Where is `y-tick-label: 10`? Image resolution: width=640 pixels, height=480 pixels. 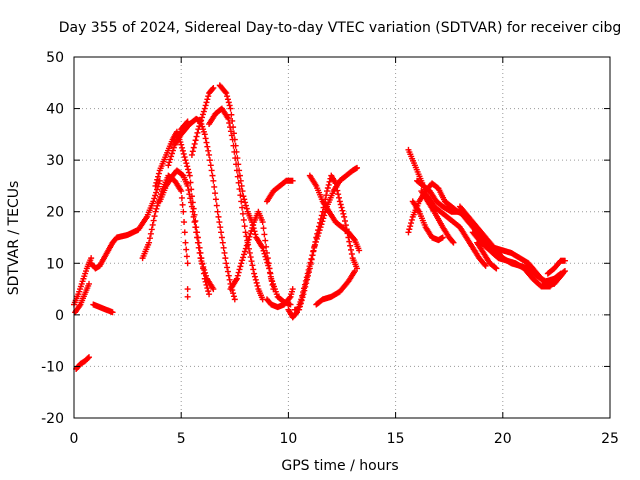
y-tick-label: 10 is located at coordinates (55, 264).